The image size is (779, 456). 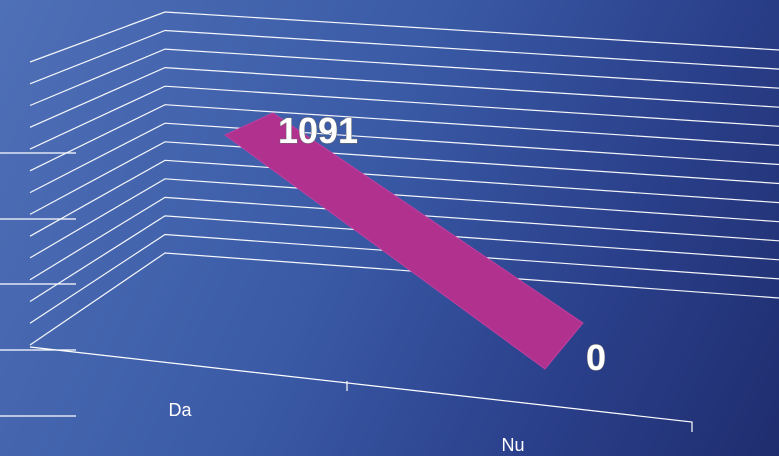 I want to click on left-axis-ticks, so click(x=38, y=284).